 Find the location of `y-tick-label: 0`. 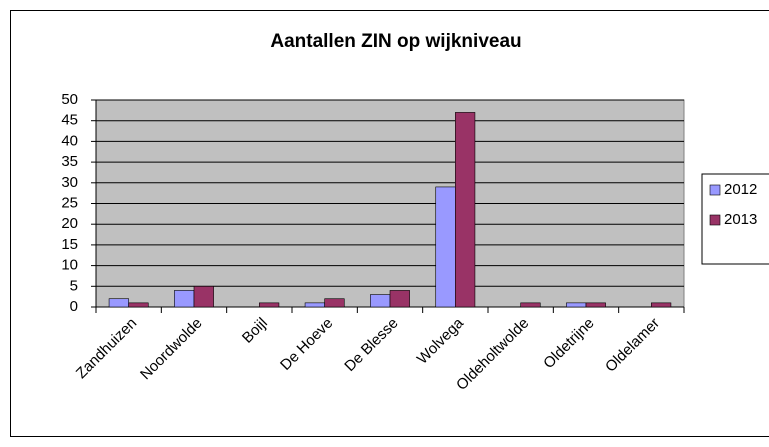

y-tick-label: 0 is located at coordinates (74, 306).